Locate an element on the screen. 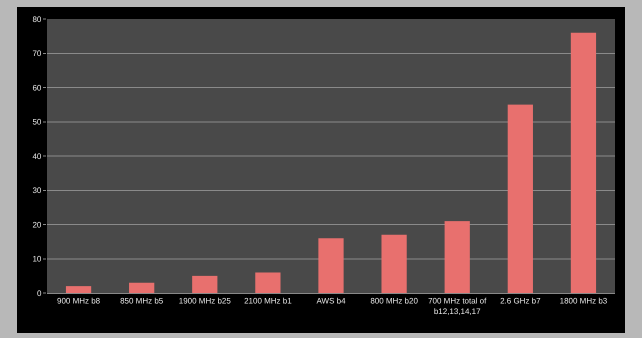  x-tick-label: 1800 MHz b3 is located at coordinates (584, 301).